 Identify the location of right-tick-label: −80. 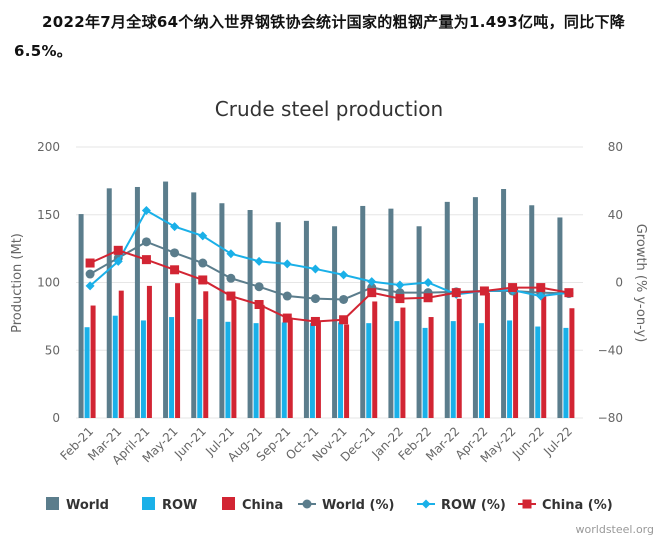
(610, 418).